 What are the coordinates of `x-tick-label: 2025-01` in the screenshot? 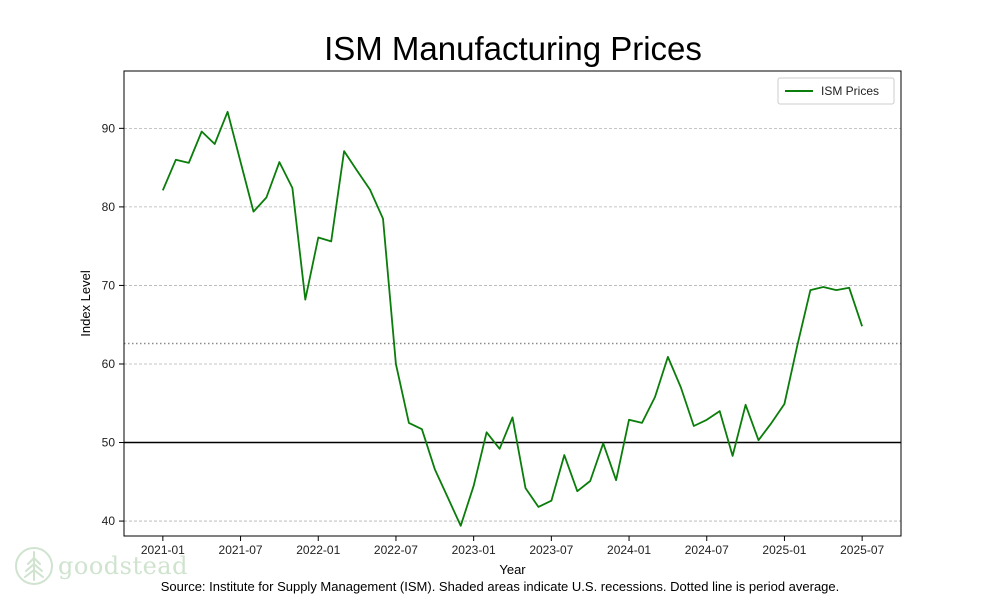 It's located at (784, 550).